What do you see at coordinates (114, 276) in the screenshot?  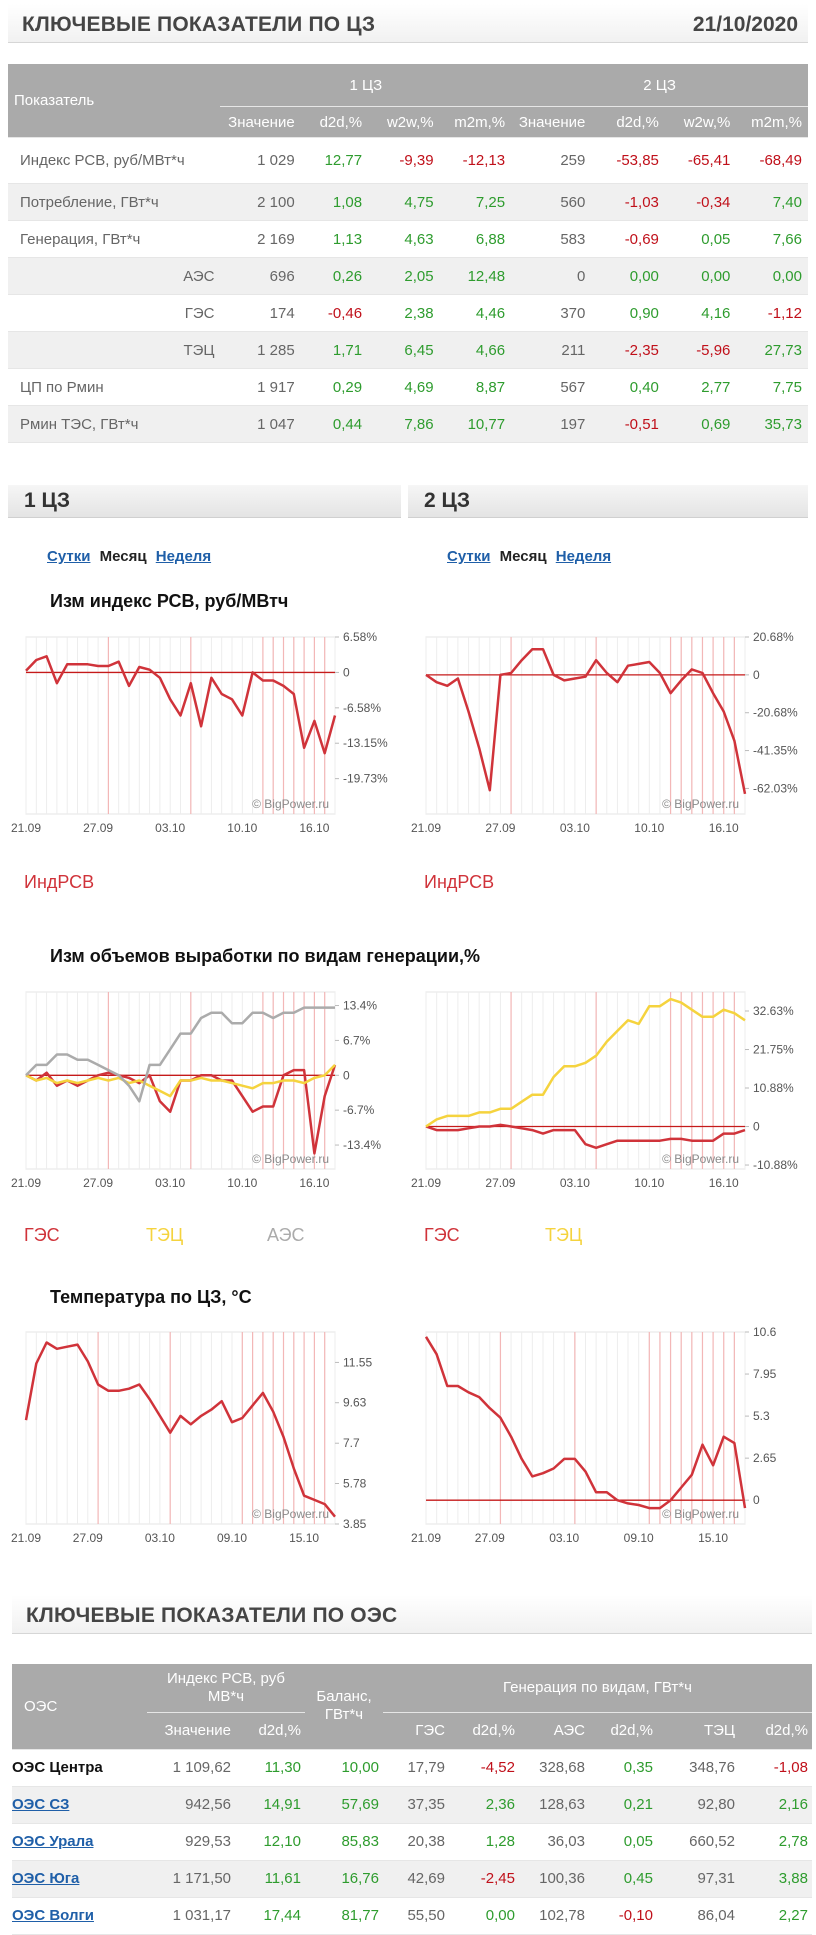 I see `kp-row-label: АЭС` at bounding box center [114, 276].